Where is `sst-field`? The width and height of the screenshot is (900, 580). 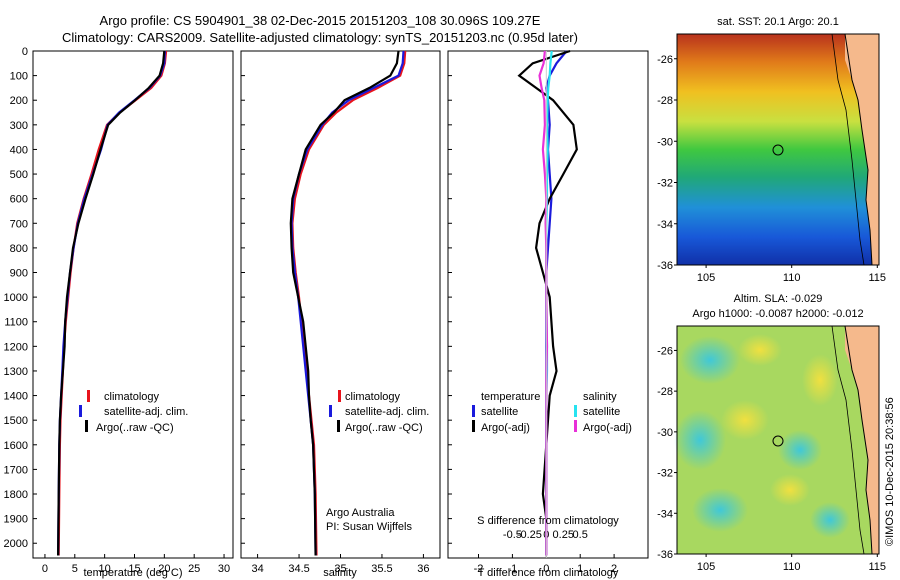 sst-field is located at coordinates (778, 149).